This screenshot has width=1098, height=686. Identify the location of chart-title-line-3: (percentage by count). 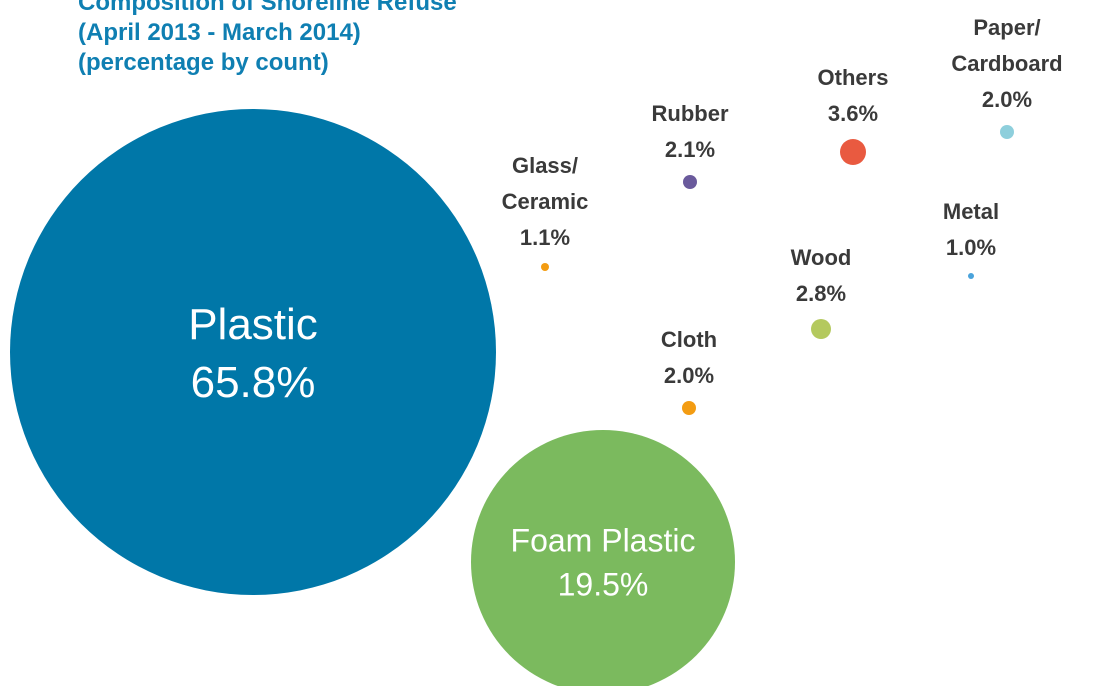
(203, 62).